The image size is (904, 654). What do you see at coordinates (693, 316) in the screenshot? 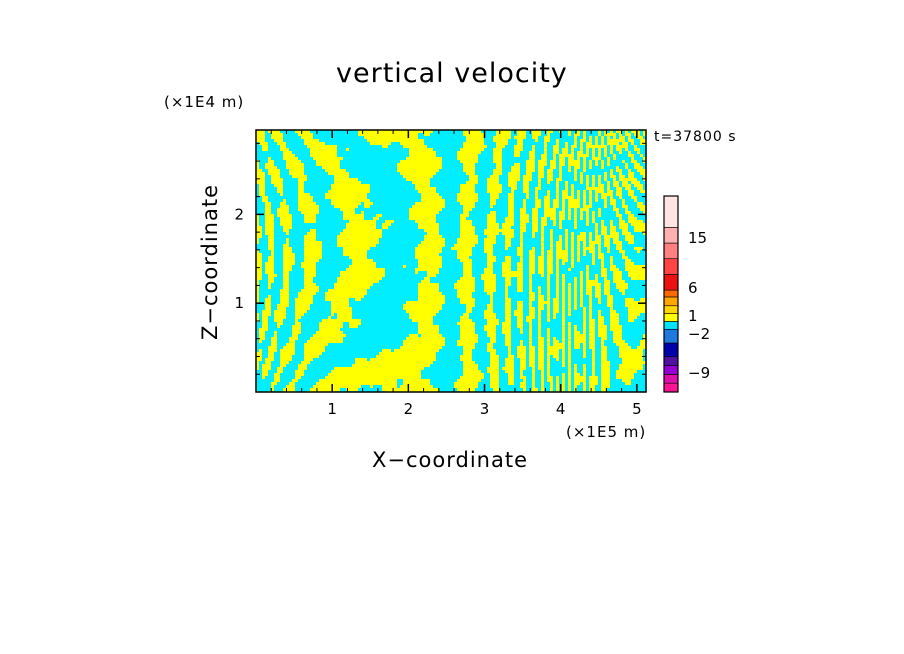
I see `colorbar-label: 1` at bounding box center [693, 316].